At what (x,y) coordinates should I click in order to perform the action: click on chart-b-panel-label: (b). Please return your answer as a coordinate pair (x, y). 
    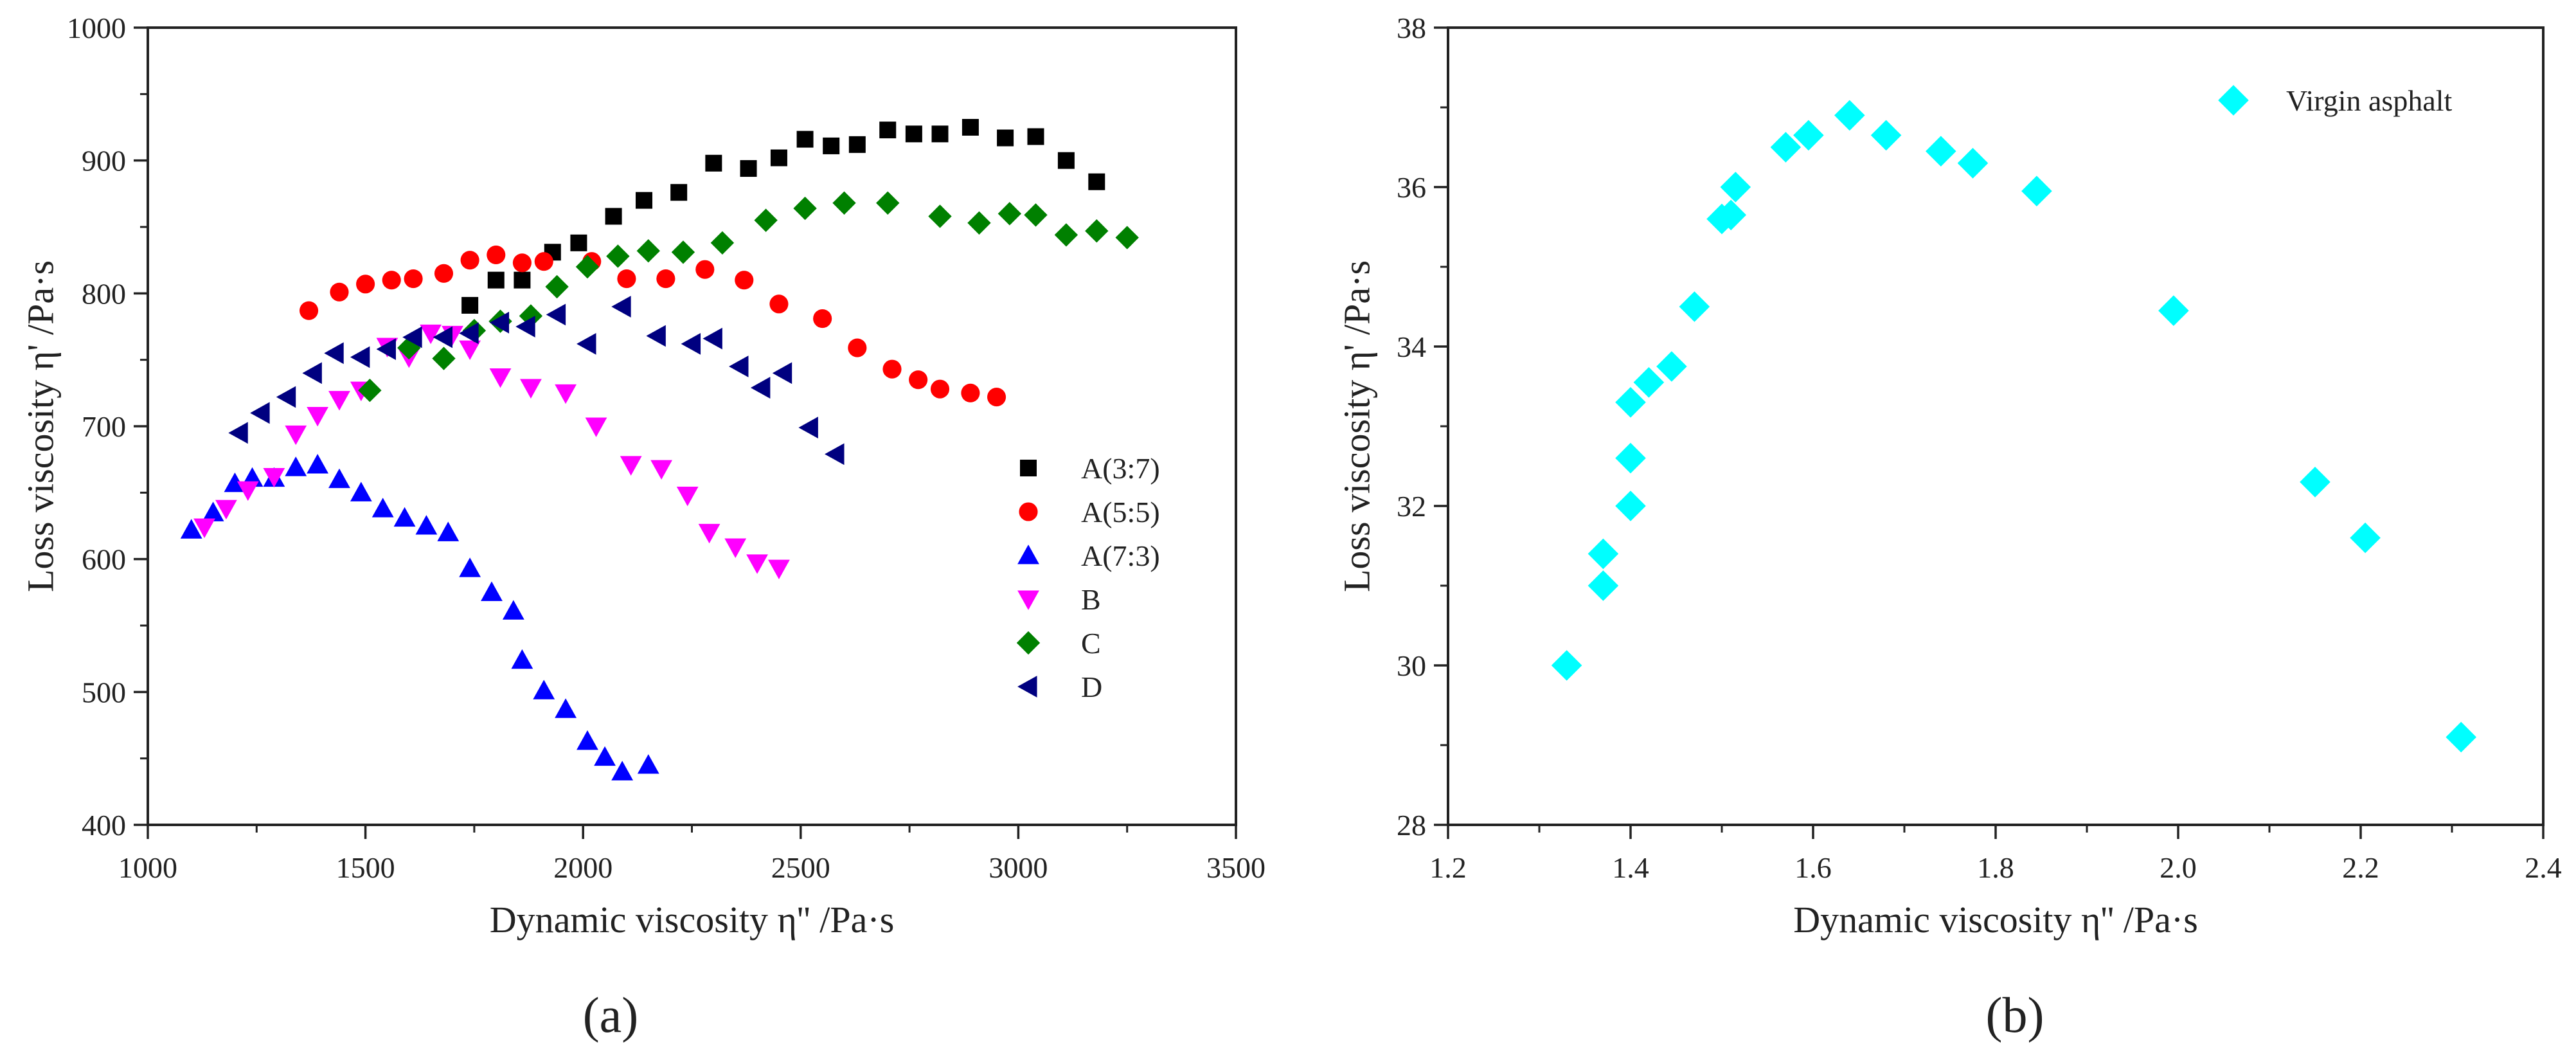
    Looking at the image, I should click on (2015, 1015).